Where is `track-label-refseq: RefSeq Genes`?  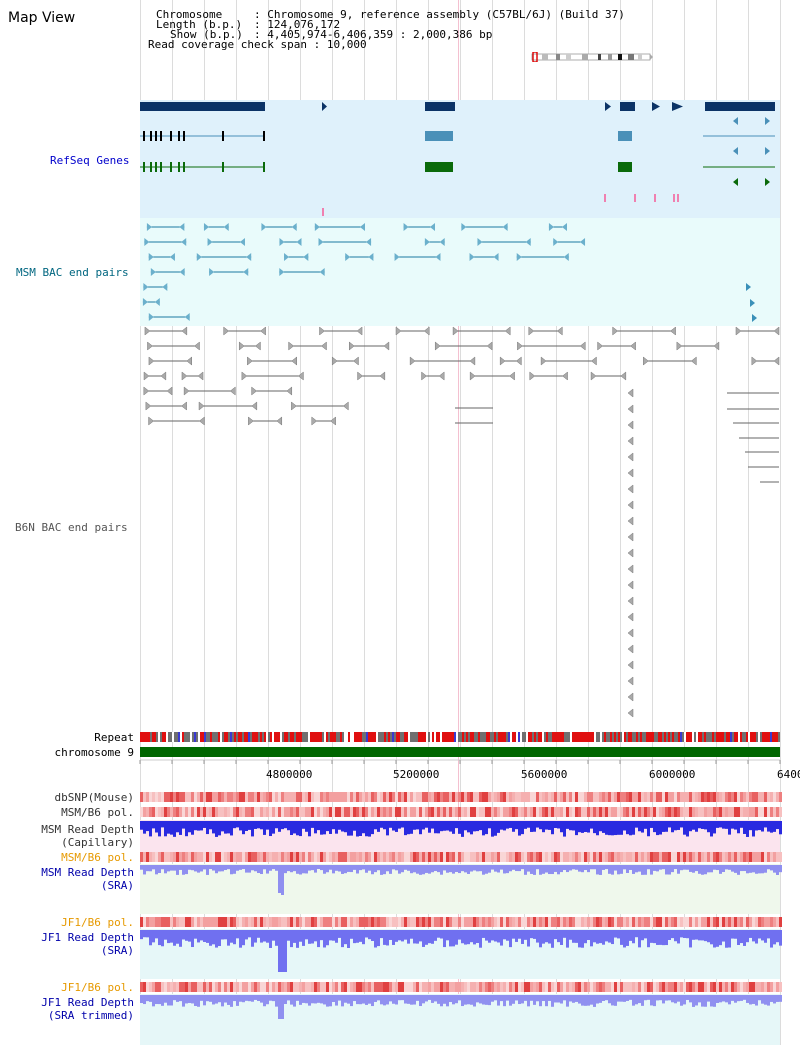
track-label-refseq: RefSeq Genes is located at coordinates (90, 160).